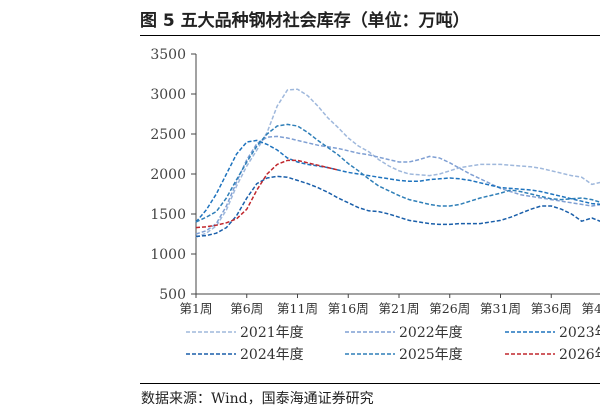 Image resolution: width=600 pixels, height=417 pixels. Describe the element at coordinates (168, 55) in the screenshot. I see `y-tick-label: 3500` at that location.